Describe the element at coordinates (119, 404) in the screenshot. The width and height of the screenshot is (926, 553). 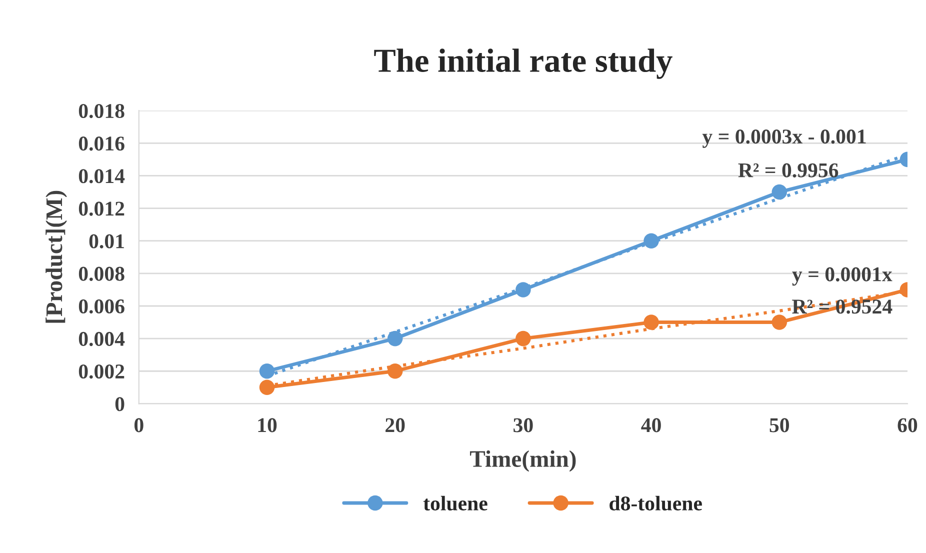
I see `y-tick-label: 0` at that location.